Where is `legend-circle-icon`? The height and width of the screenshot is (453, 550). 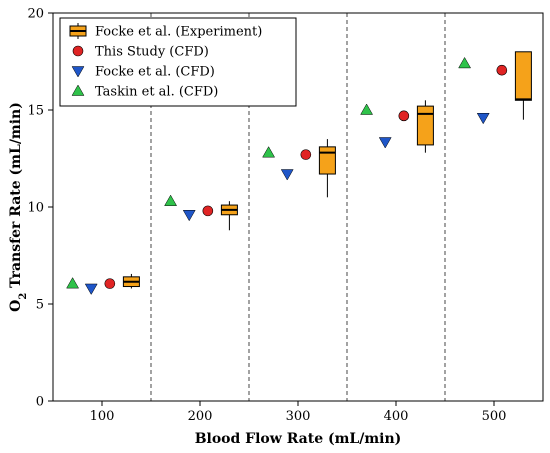
legend-circle-icon is located at coordinates (78, 51).